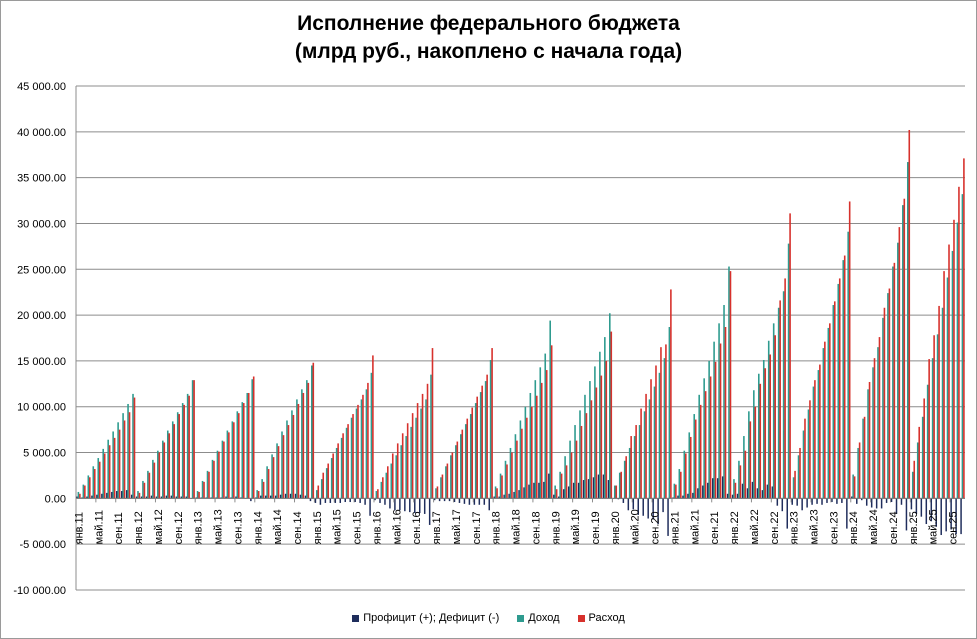 This screenshot has width=977, height=639. I want to click on y-tick-label: 40 000.00, so click(41, 133).